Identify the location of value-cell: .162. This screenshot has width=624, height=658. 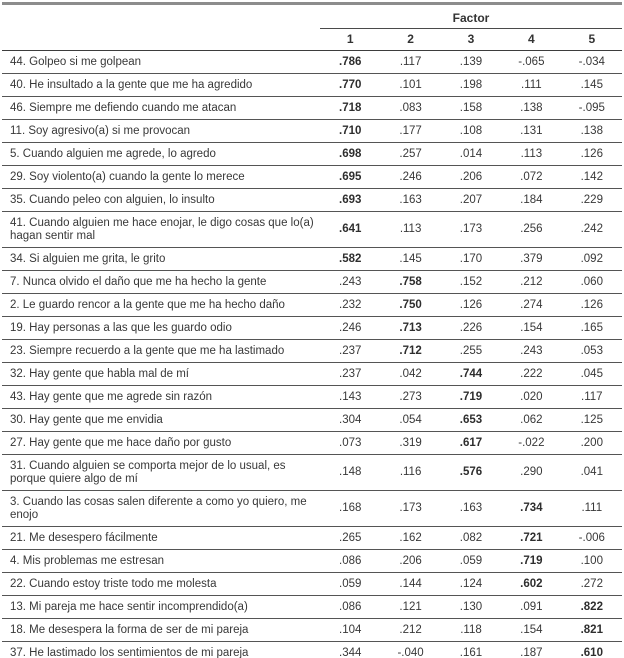
(410, 537).